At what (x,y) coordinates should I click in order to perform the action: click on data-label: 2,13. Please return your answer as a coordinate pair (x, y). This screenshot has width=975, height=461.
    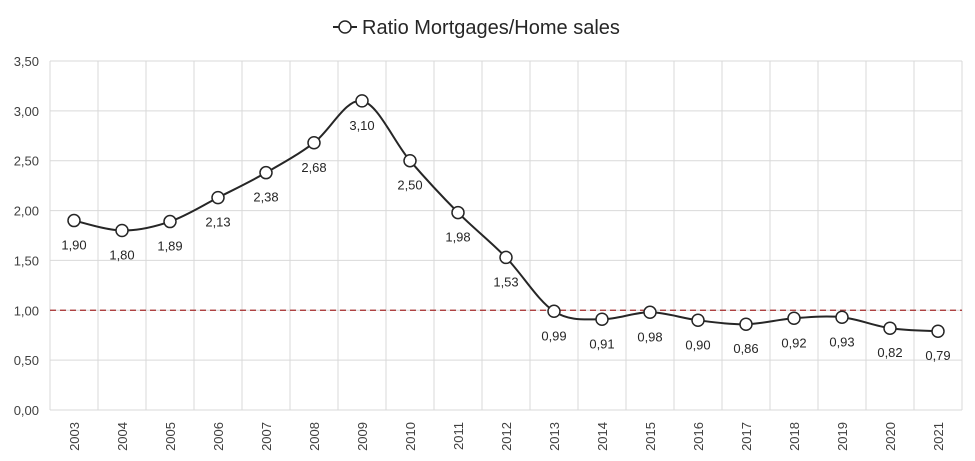
    Looking at the image, I should click on (217, 222).